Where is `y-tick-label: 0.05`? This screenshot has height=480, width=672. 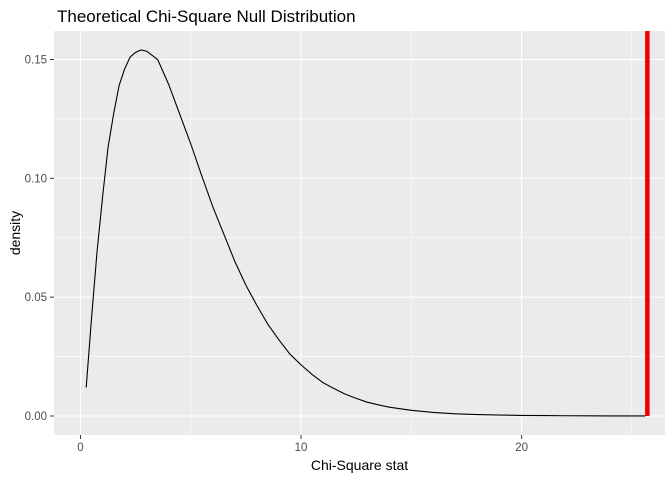 y-tick-label: 0.05 is located at coordinates (36, 298).